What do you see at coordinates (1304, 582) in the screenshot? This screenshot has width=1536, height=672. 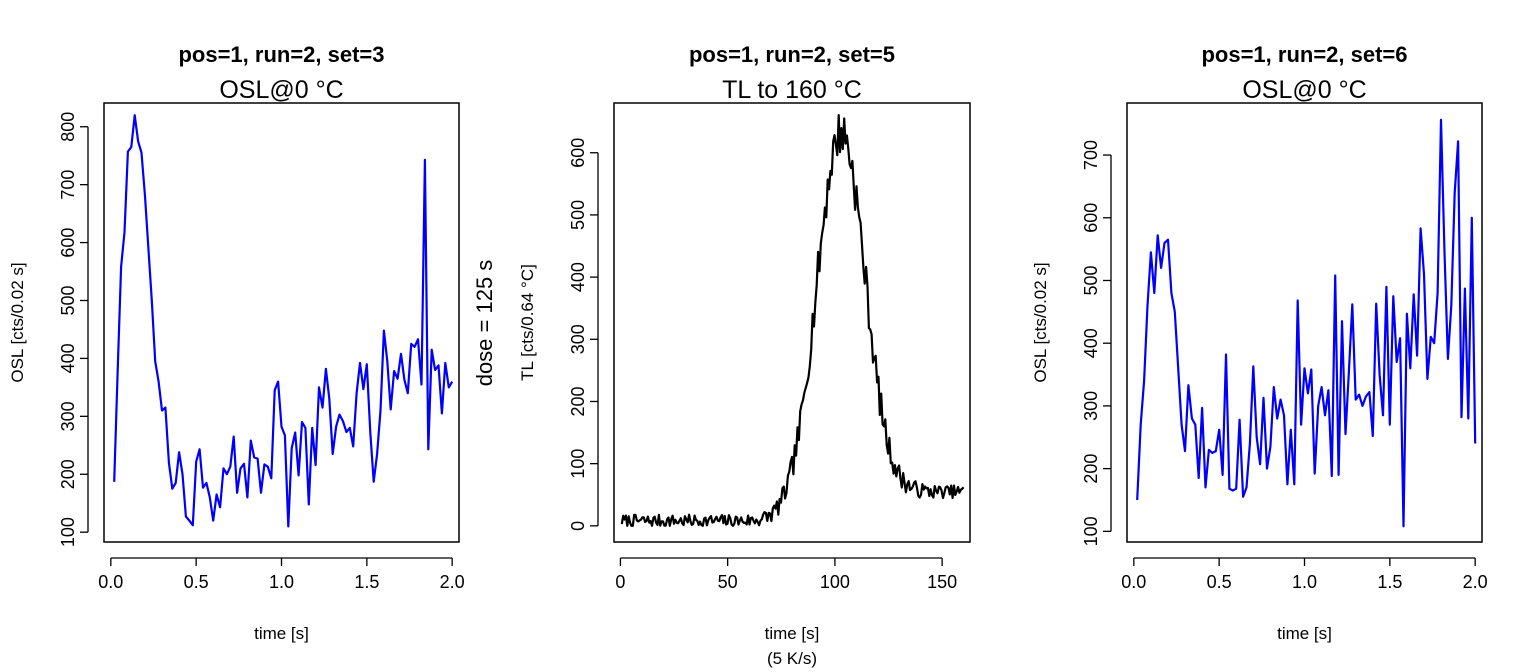 I see `x-tick-label-set6: 1.0` at bounding box center [1304, 582].